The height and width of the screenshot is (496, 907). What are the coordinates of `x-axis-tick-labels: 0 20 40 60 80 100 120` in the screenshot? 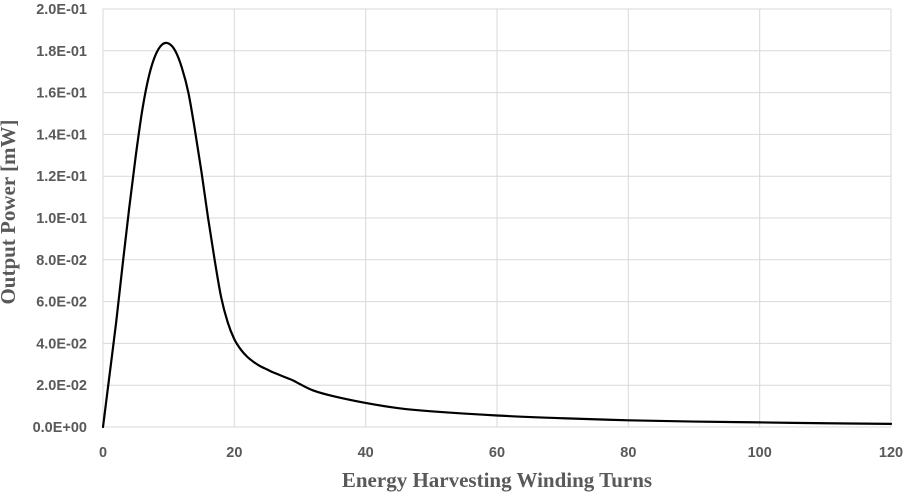 It's located at (501, 453).